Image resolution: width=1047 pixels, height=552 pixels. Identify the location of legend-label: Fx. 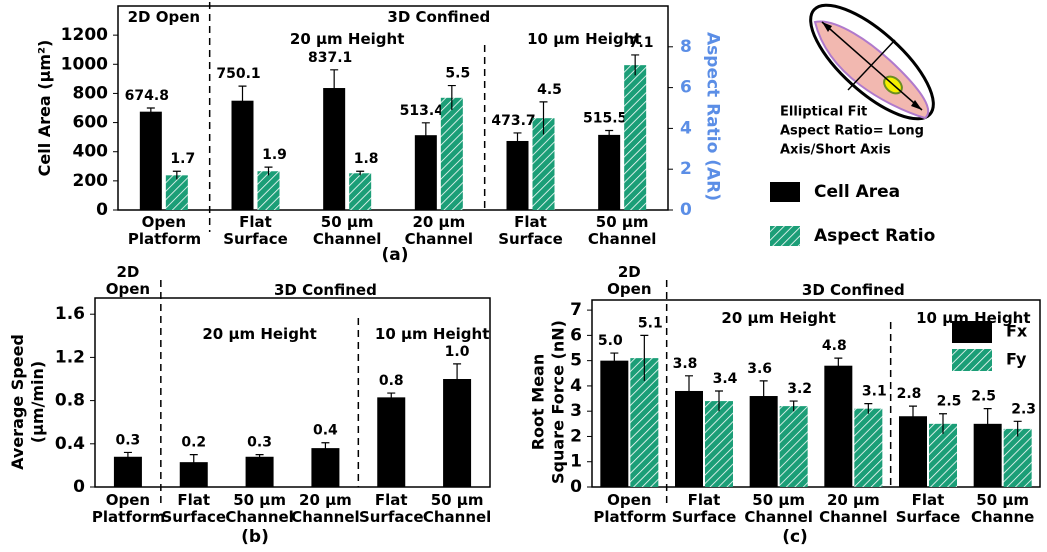
(1017, 331).